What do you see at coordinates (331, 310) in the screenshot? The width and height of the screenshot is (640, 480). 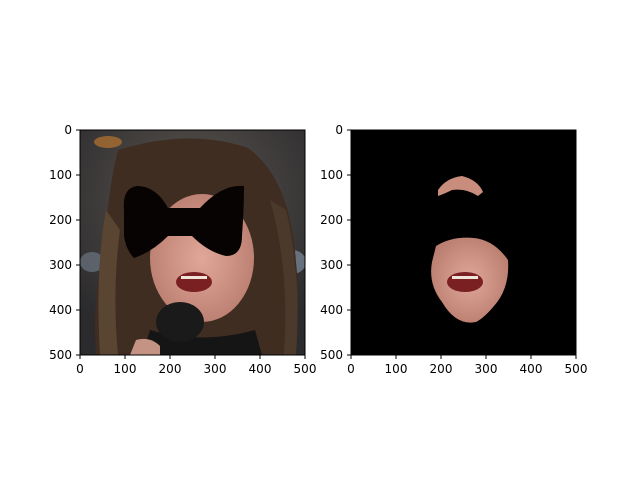 I see `right-y-tick-label: 400` at bounding box center [331, 310].